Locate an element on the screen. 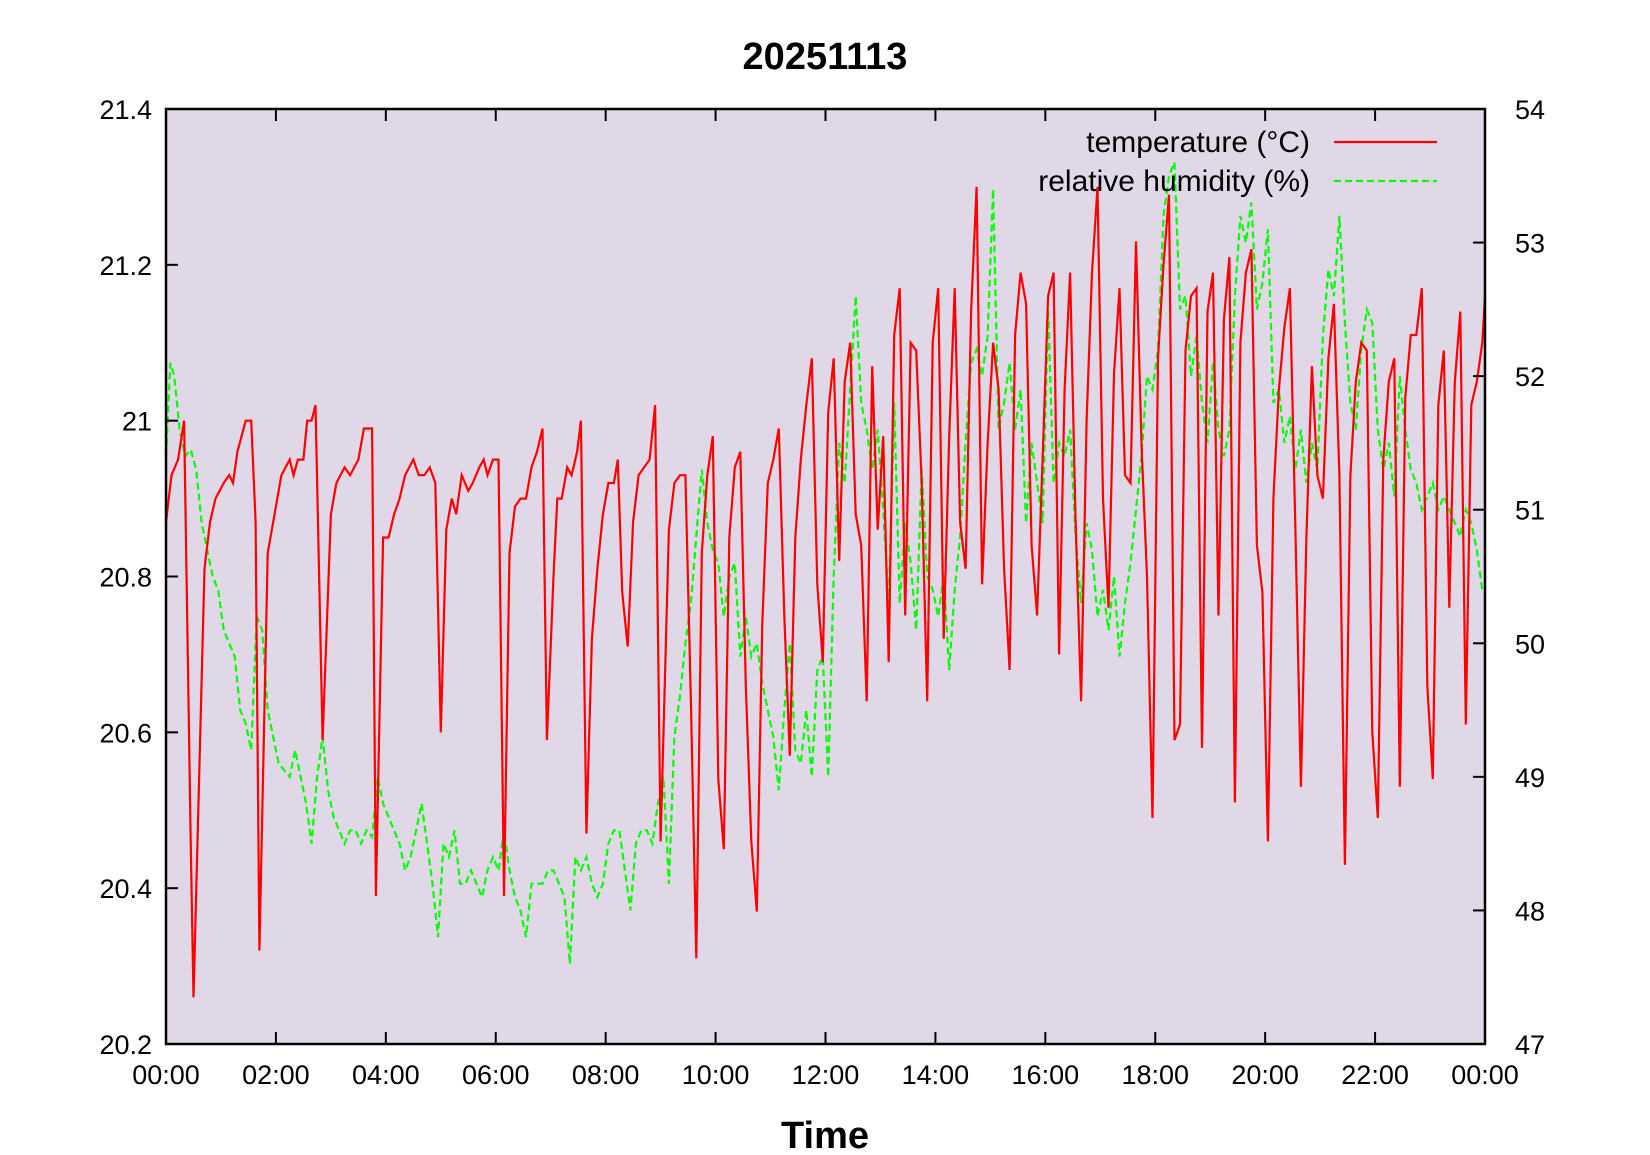  legend-label-temperature: temperature (°C) is located at coordinates (1198, 142).